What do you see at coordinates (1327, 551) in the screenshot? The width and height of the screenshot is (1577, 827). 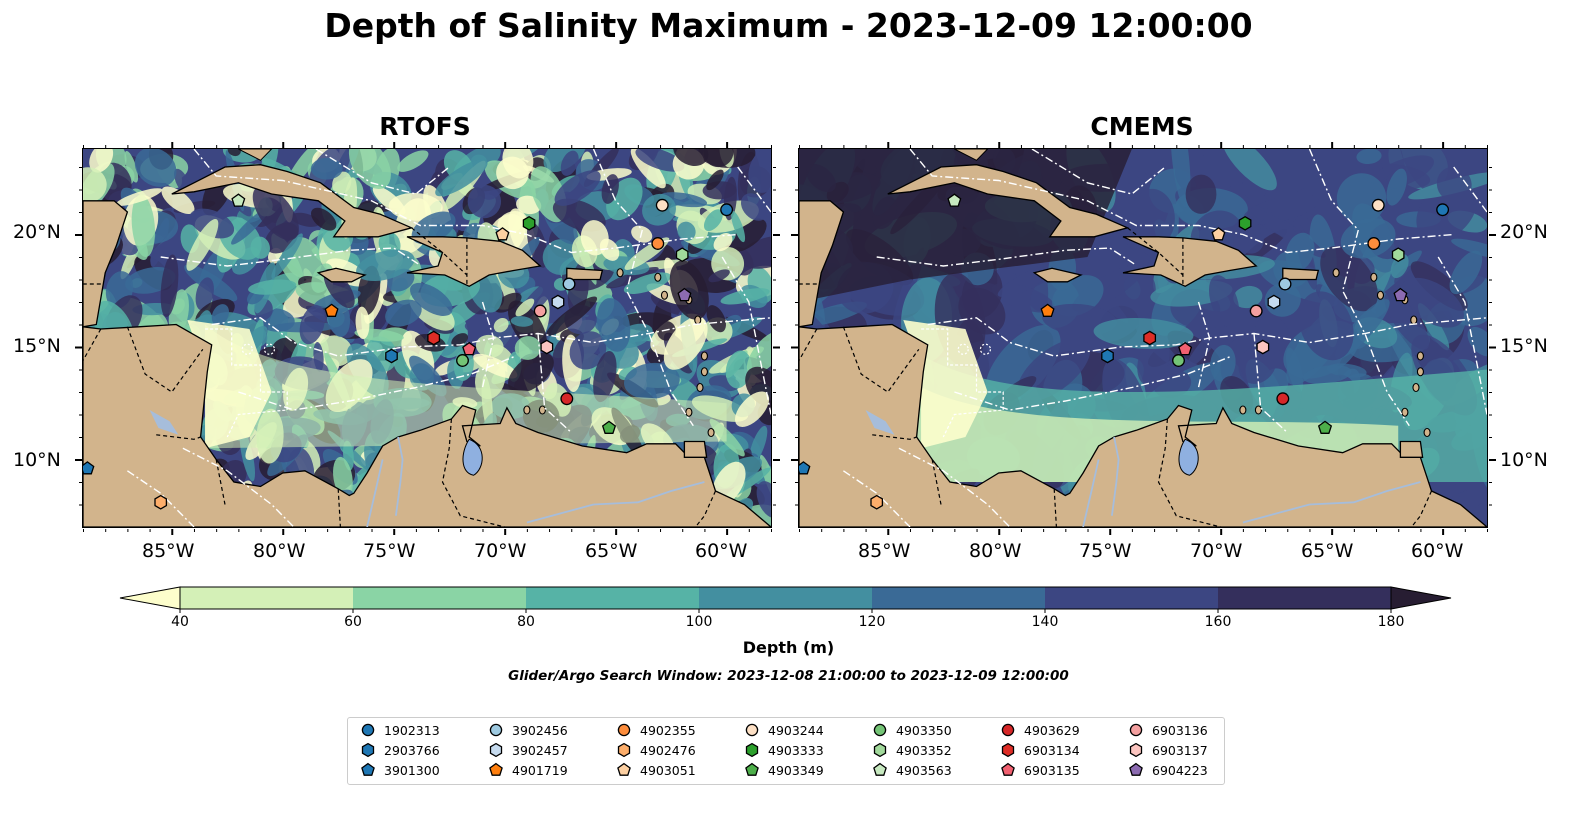 I see `lon-tick-label: 65°W` at bounding box center [1327, 551].